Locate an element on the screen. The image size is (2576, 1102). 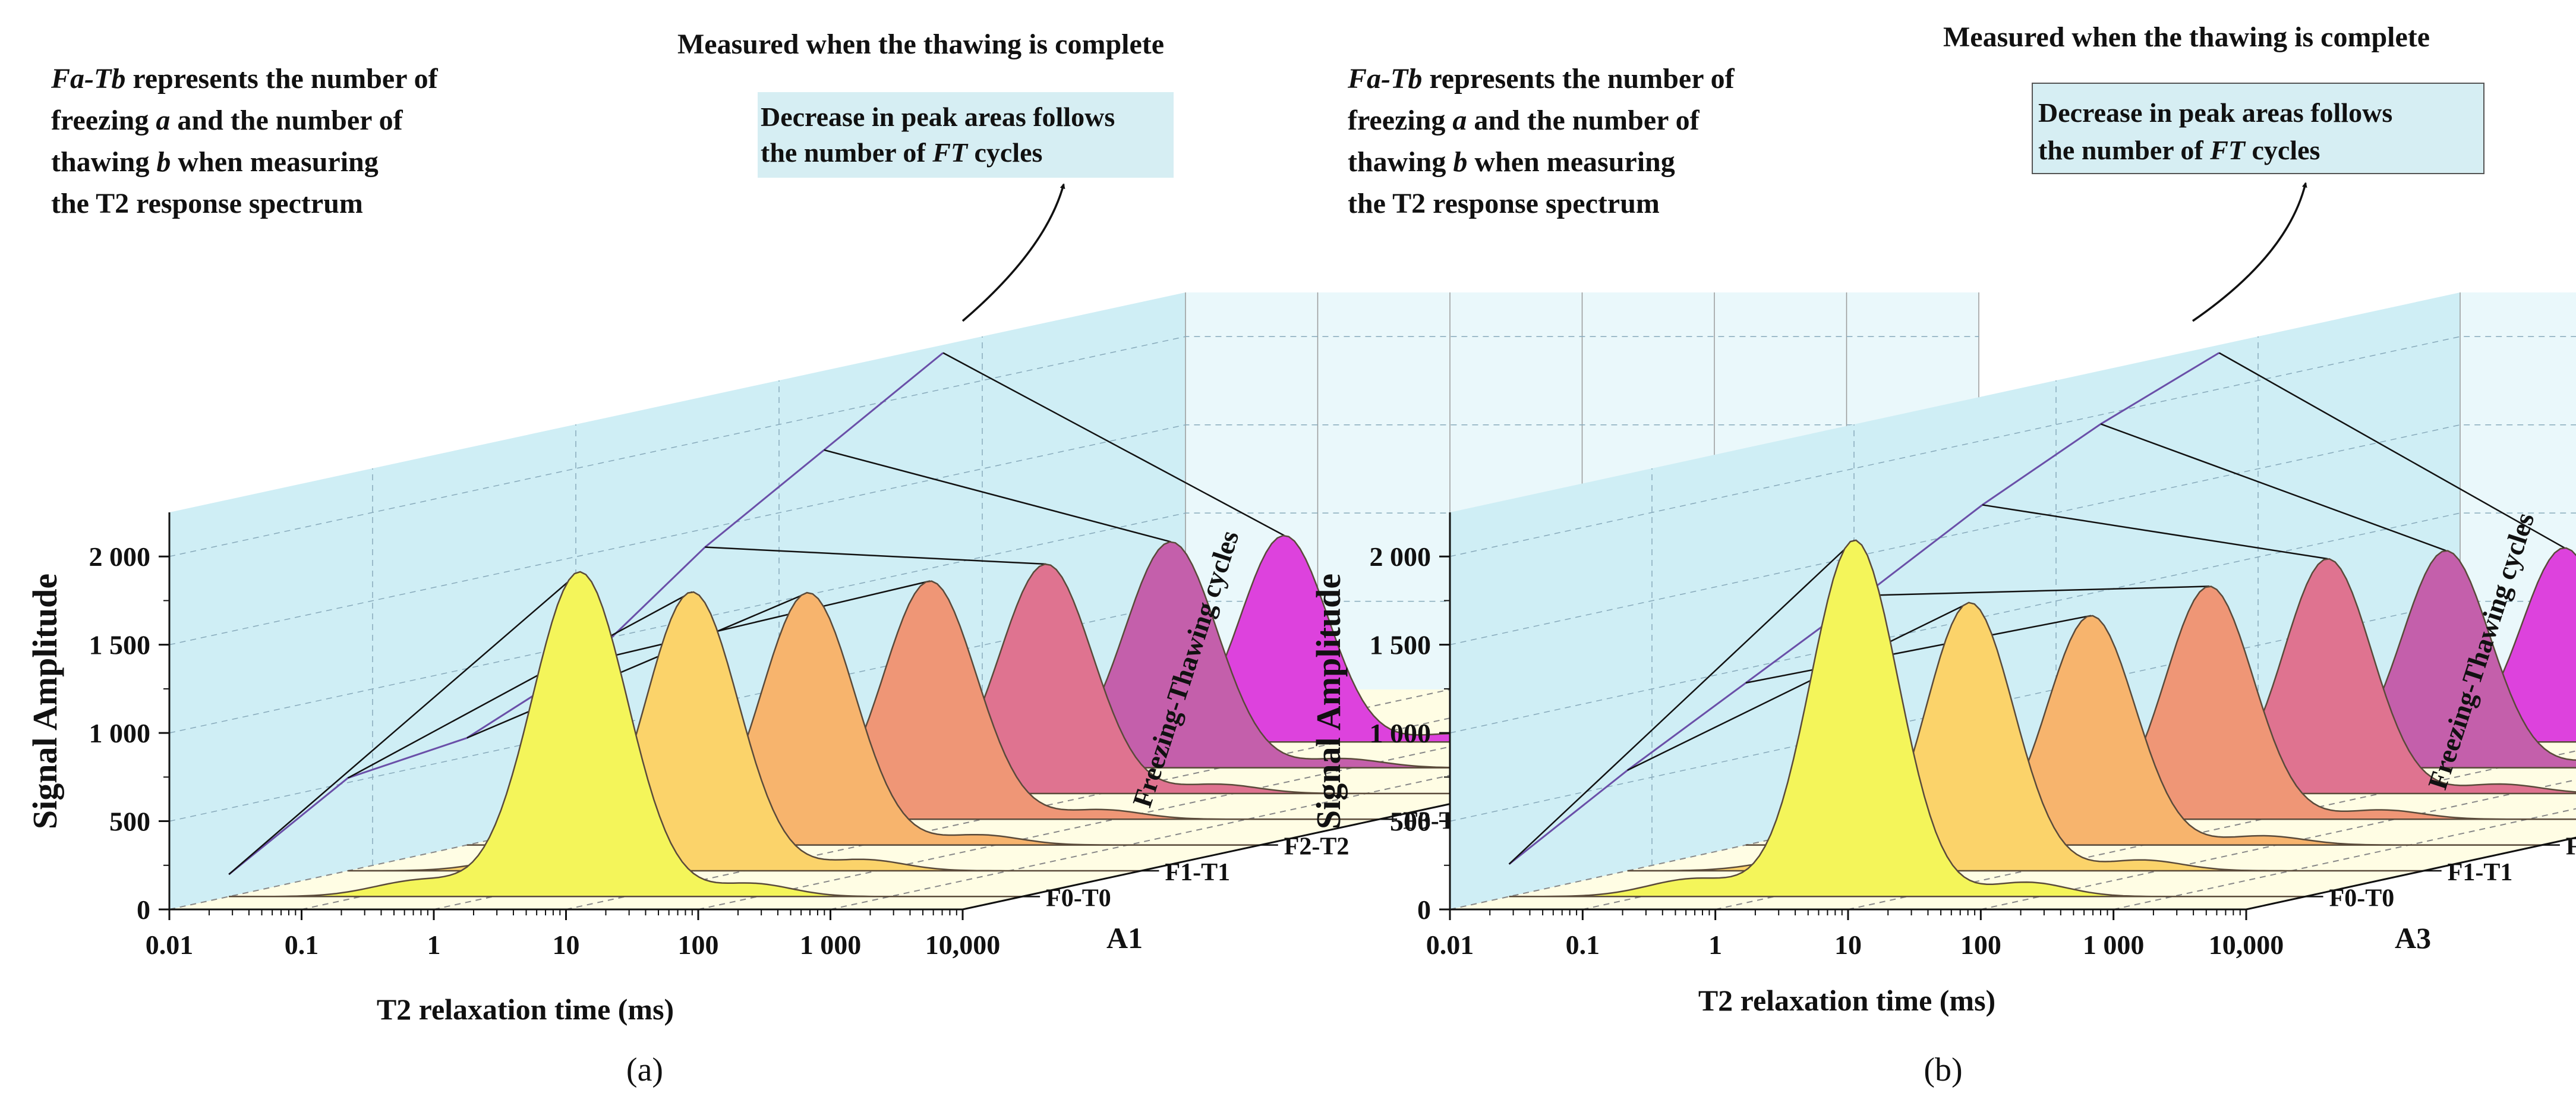
series-layer is located at coordinates (2043, 719).